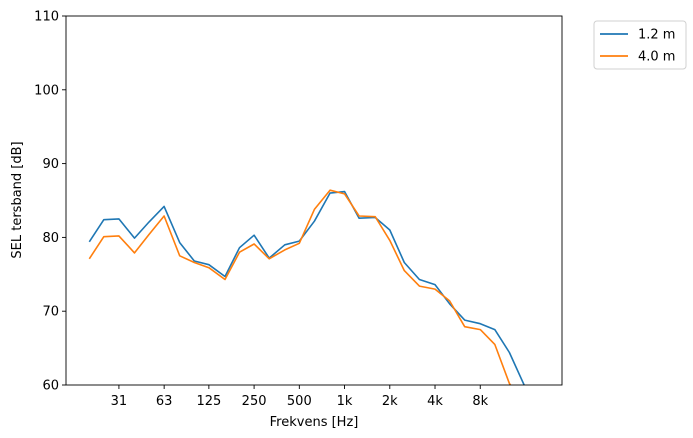  What do you see at coordinates (390, 401) in the screenshot?
I see `x-tick-label-7: 2k` at bounding box center [390, 401].